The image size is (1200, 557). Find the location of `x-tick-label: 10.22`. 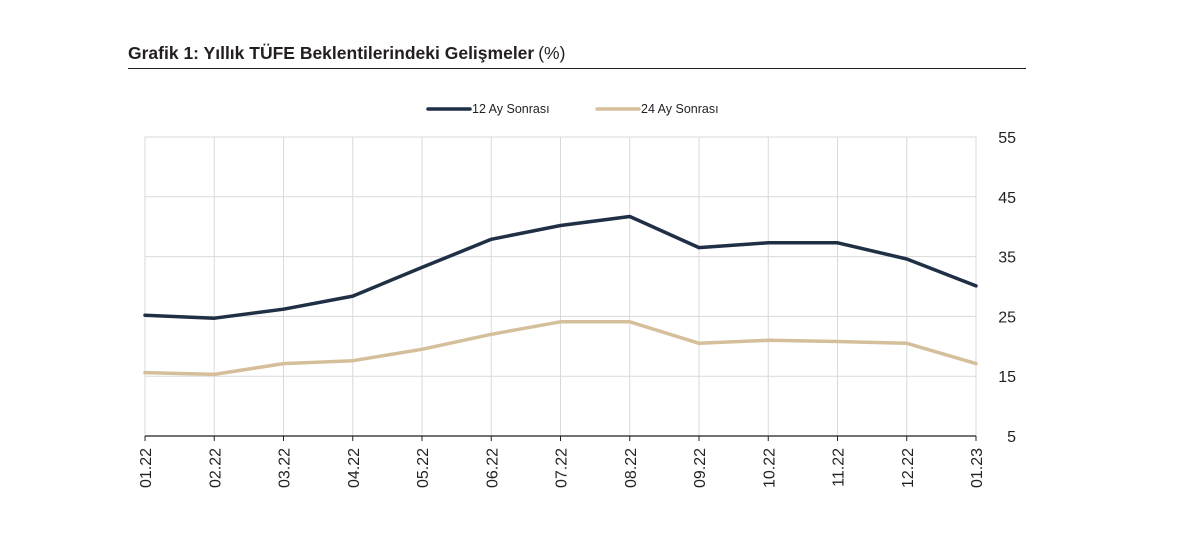

x-tick-label: 10.22 is located at coordinates (769, 468).